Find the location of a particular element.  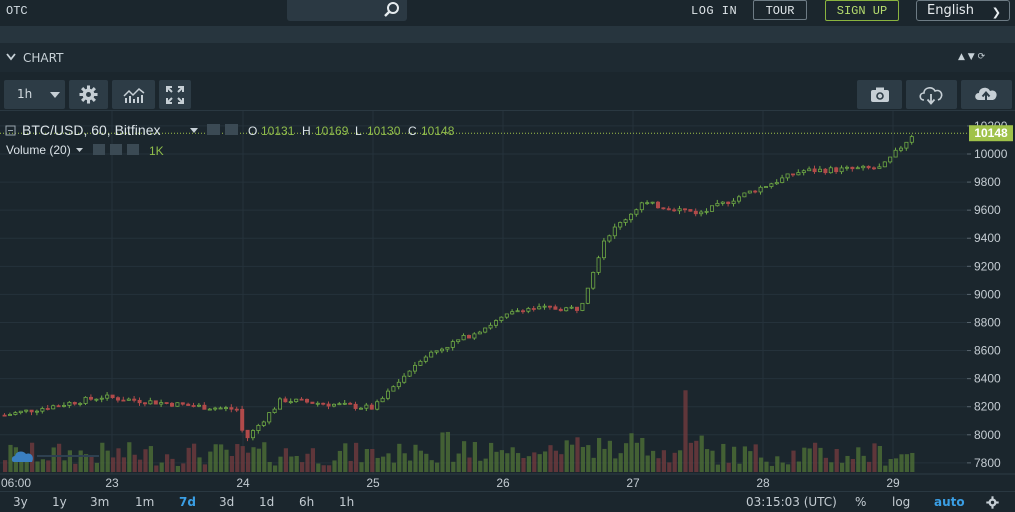

low-value: 10130 is located at coordinates (384, 131).